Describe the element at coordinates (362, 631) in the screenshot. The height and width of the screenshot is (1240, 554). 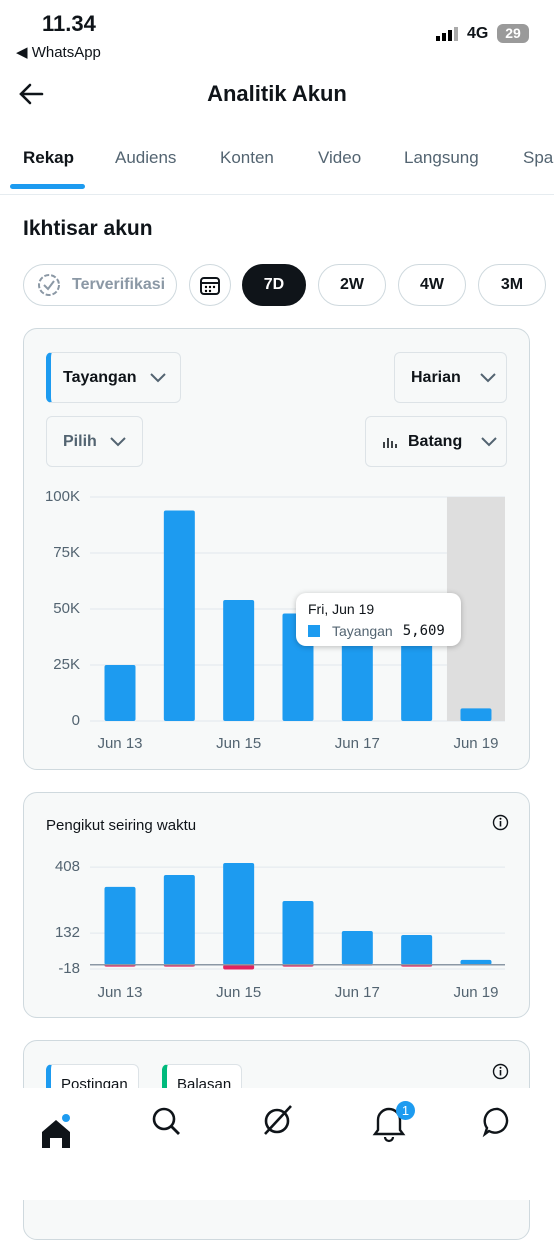
I see `tooltip-series: Tayangan` at that location.